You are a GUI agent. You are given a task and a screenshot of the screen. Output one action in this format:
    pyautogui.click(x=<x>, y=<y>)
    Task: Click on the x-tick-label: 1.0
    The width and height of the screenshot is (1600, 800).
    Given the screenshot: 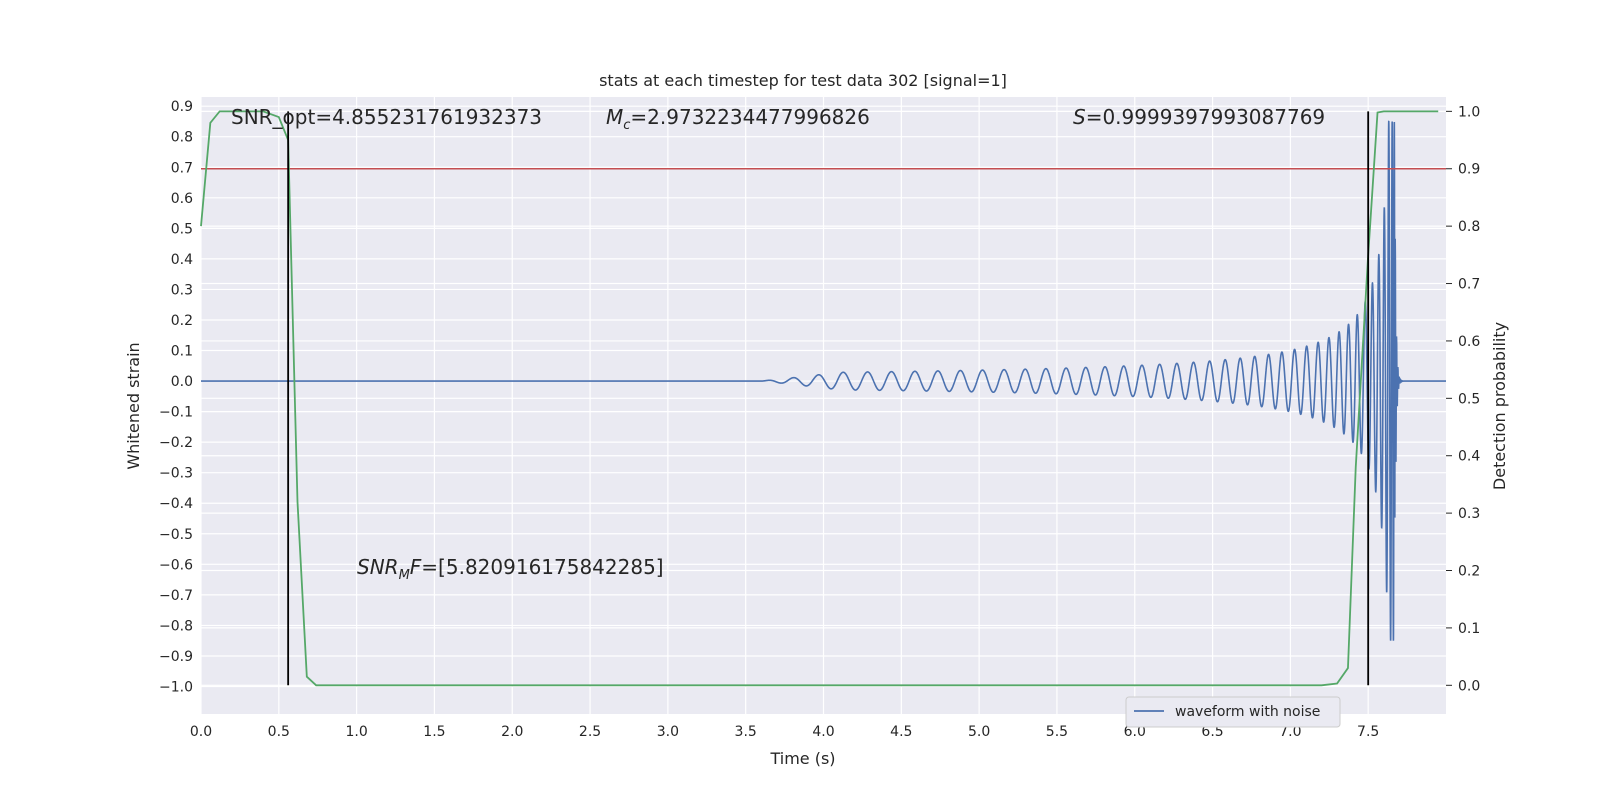 What is the action you would take?
    pyautogui.click(x=356, y=732)
    